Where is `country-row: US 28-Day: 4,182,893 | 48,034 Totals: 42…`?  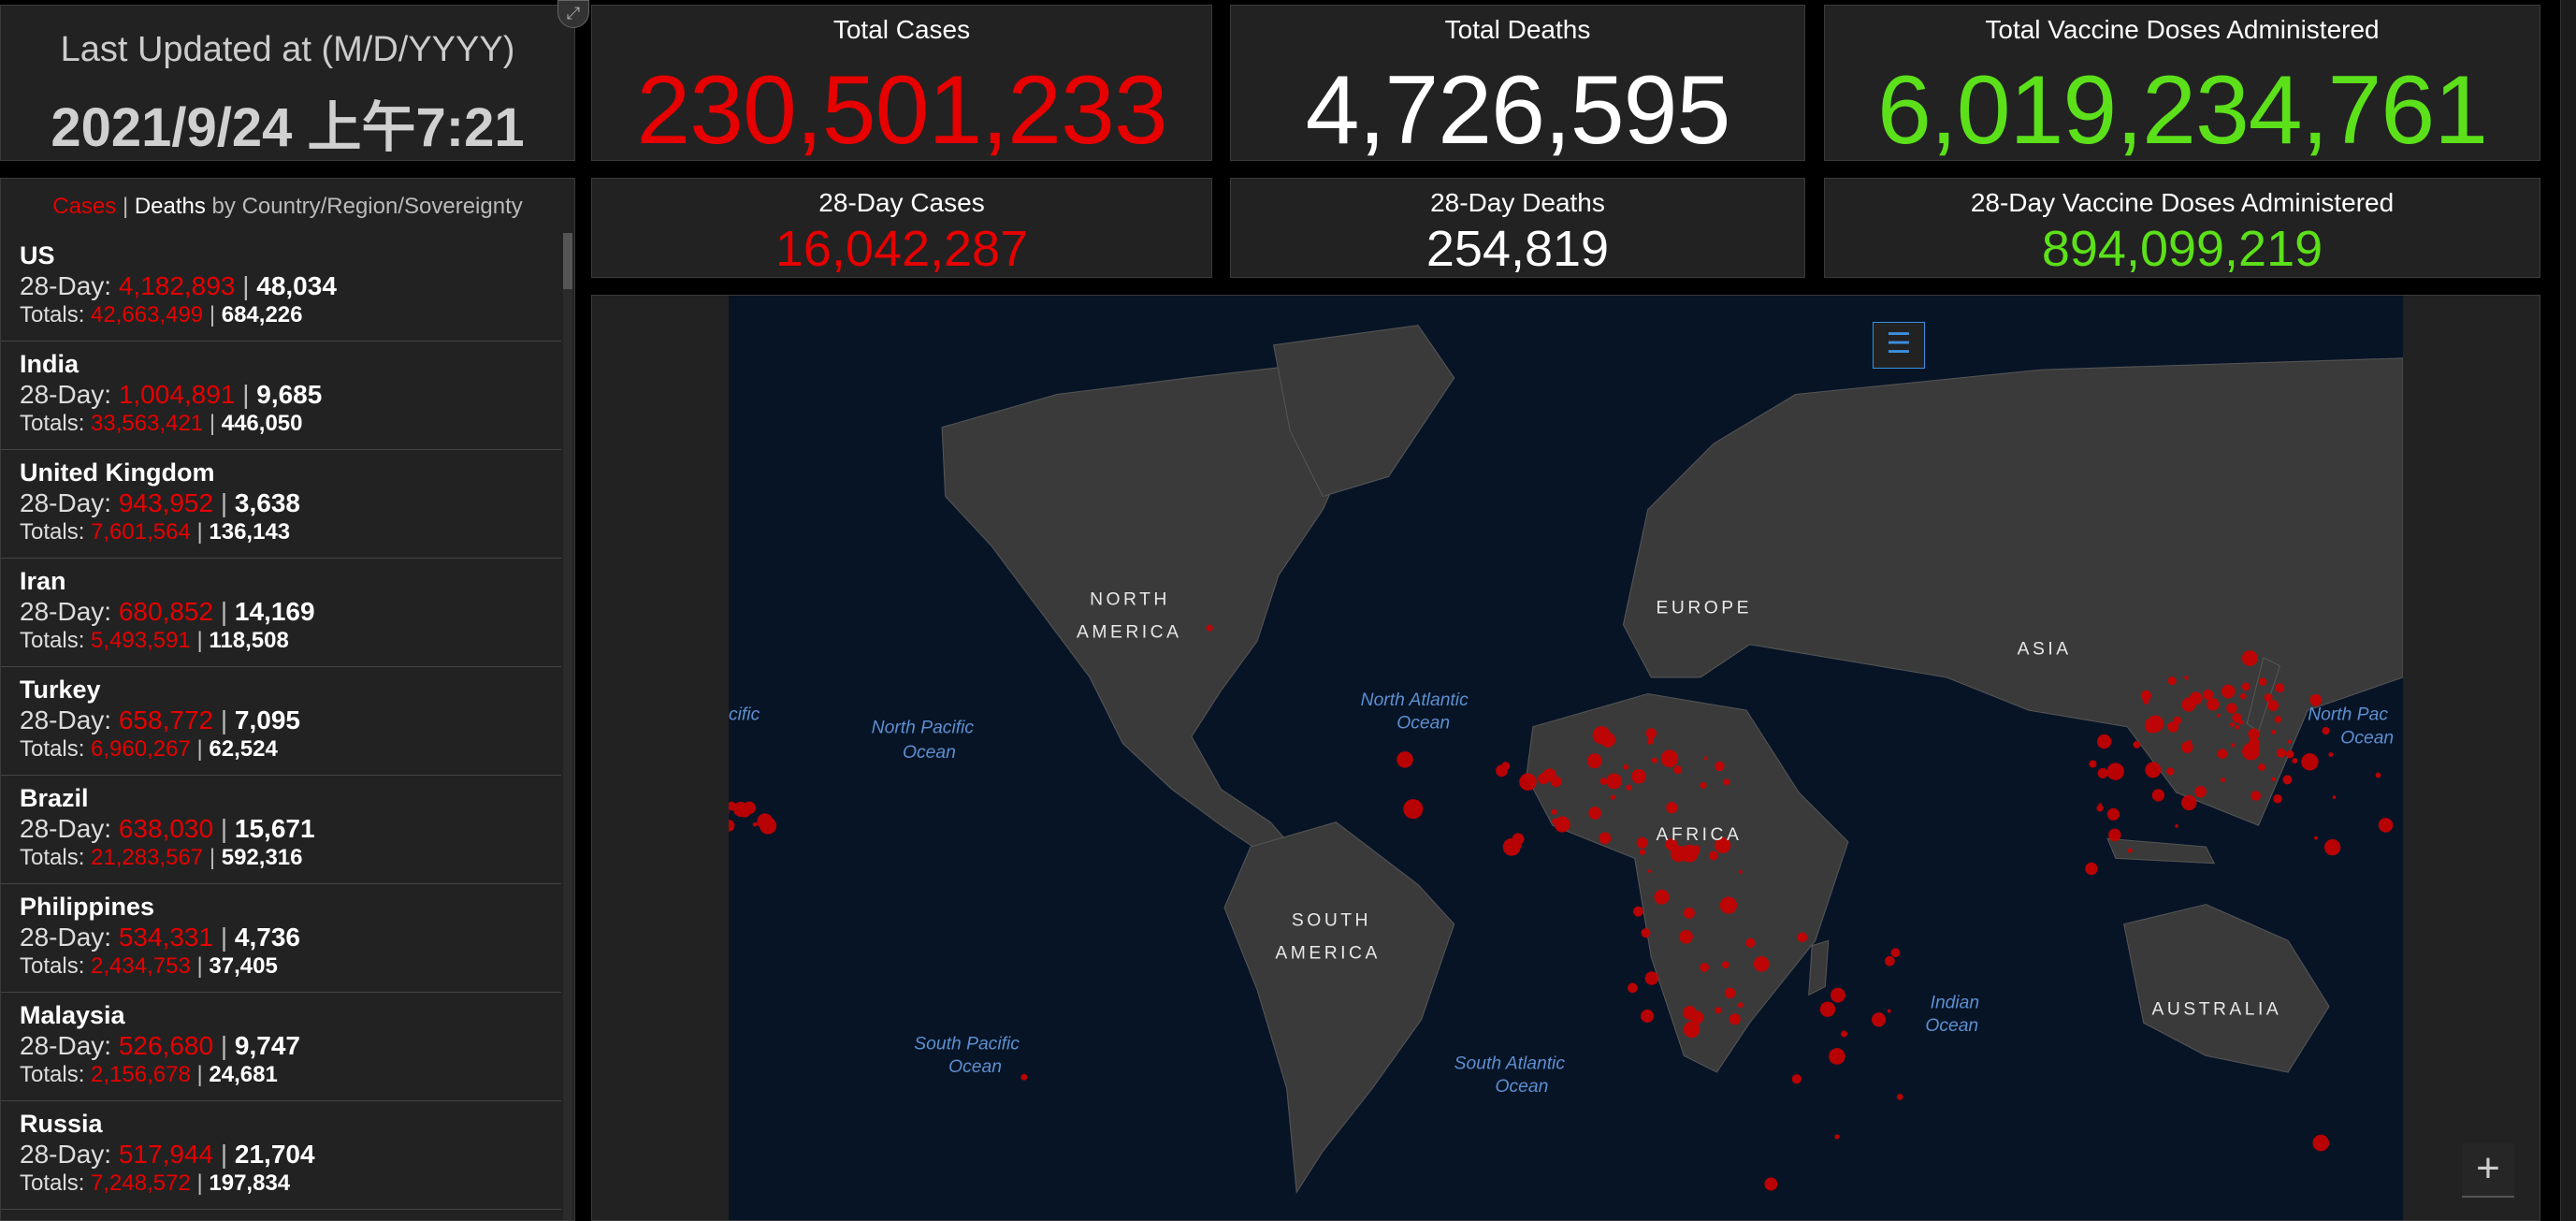
country-row: US 28-Day: 4,182,893 | 48,034 Totals: 42… is located at coordinates (281, 287).